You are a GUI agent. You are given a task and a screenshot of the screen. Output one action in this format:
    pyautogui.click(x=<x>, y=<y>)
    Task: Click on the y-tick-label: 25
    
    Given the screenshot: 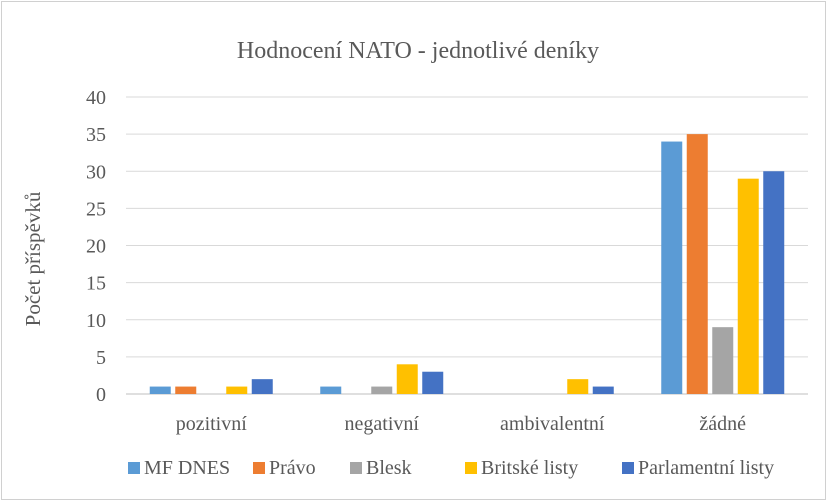 What is the action you would take?
    pyautogui.click(x=96, y=209)
    